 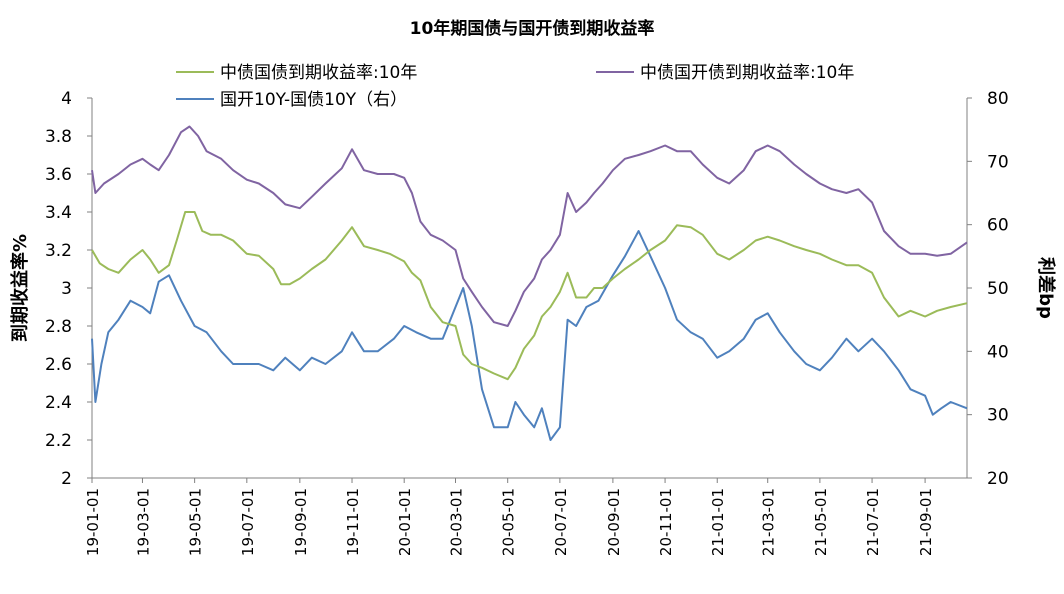 What do you see at coordinates (353, 522) in the screenshot?
I see `x-tick-label: 19-11-01` at bounding box center [353, 522].